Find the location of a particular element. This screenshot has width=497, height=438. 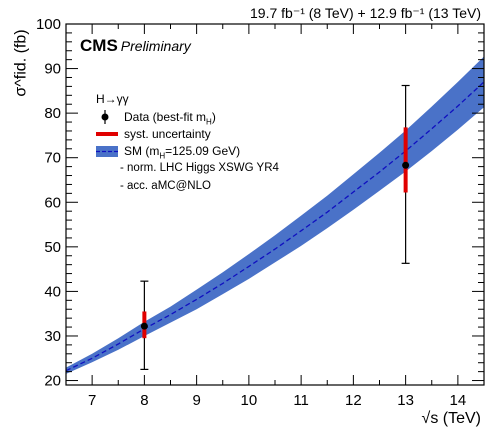

x-axis-label: √s (TeV) is located at coordinates (451, 418).